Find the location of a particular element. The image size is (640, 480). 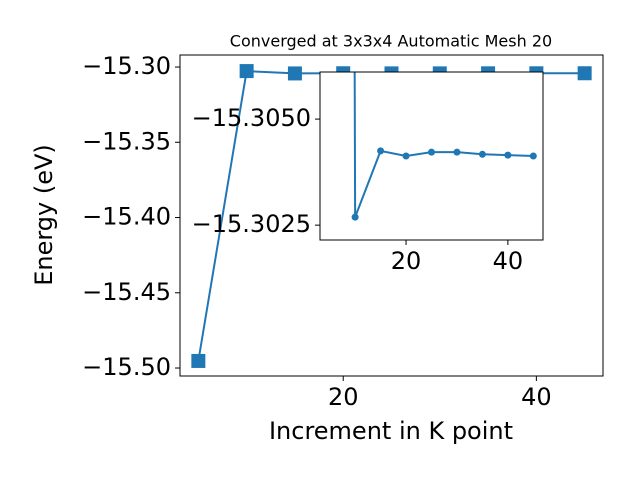

y-tick-label: −15.30 is located at coordinates (126, 66).